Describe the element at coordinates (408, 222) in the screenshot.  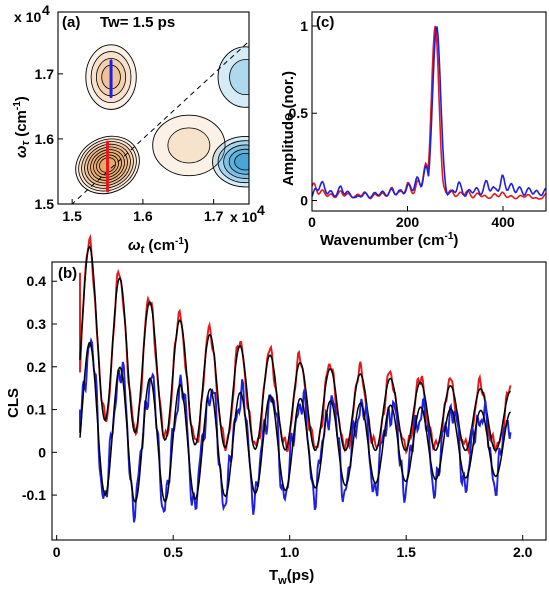
I see `c-x-tick-label: 200` at that location.